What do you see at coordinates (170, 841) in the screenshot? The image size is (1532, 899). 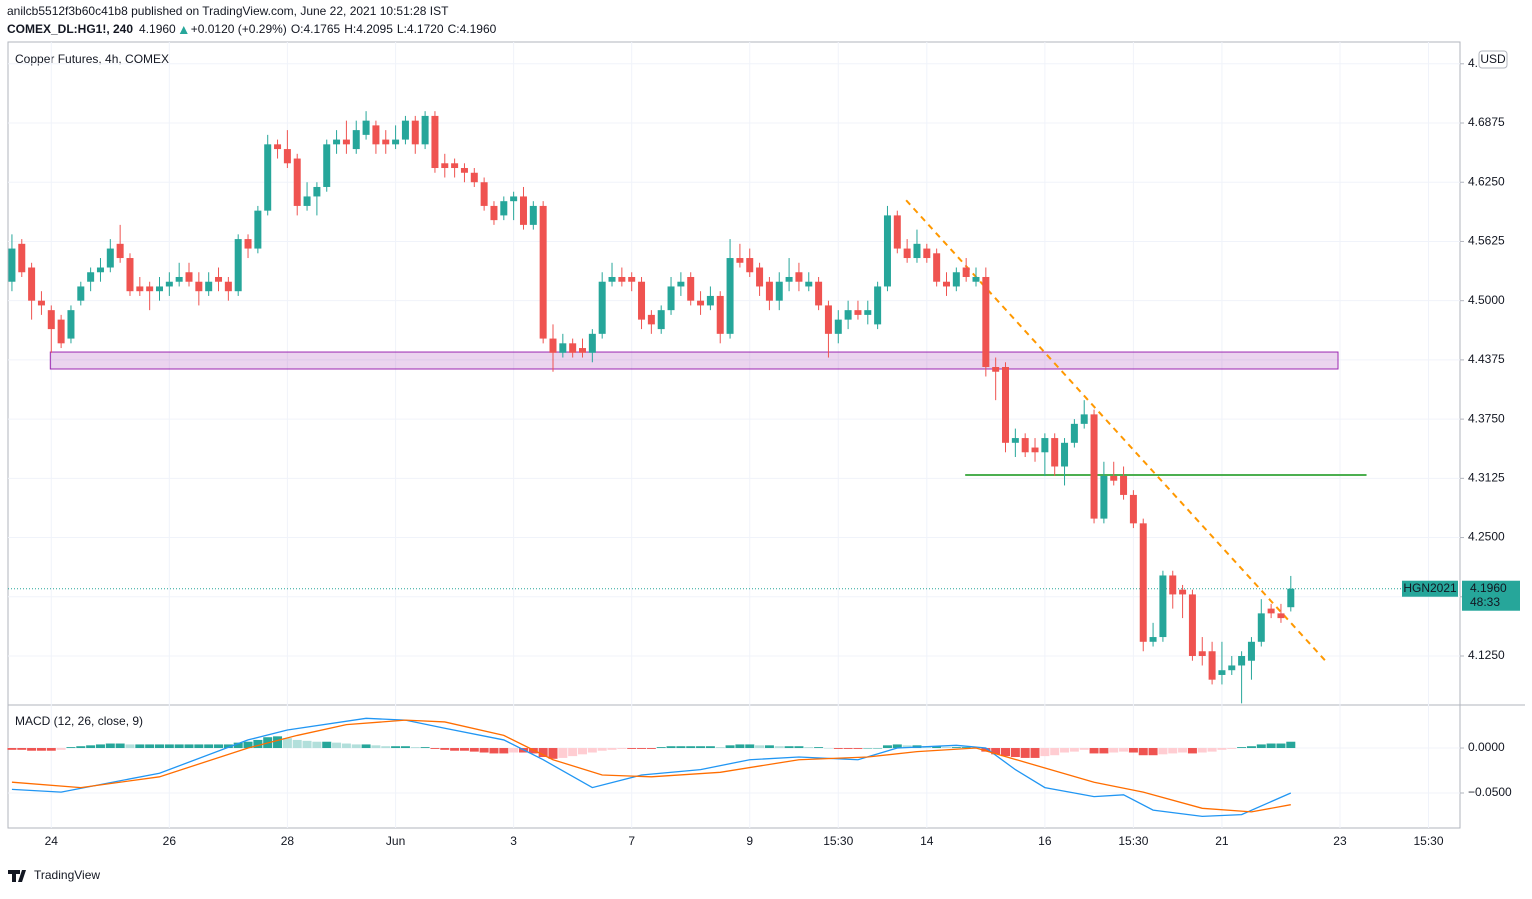 I see `x-tick-label: 26` at bounding box center [170, 841].